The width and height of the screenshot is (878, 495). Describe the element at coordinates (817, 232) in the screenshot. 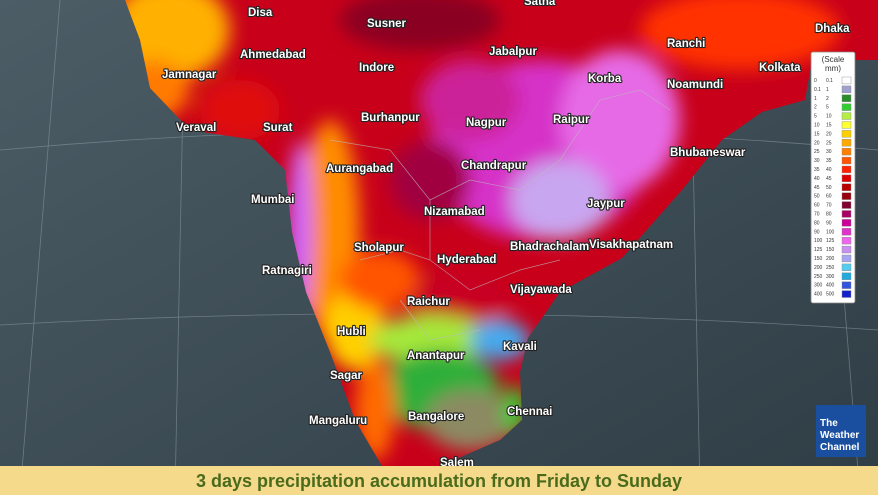

I see `legend-from: 90` at that location.